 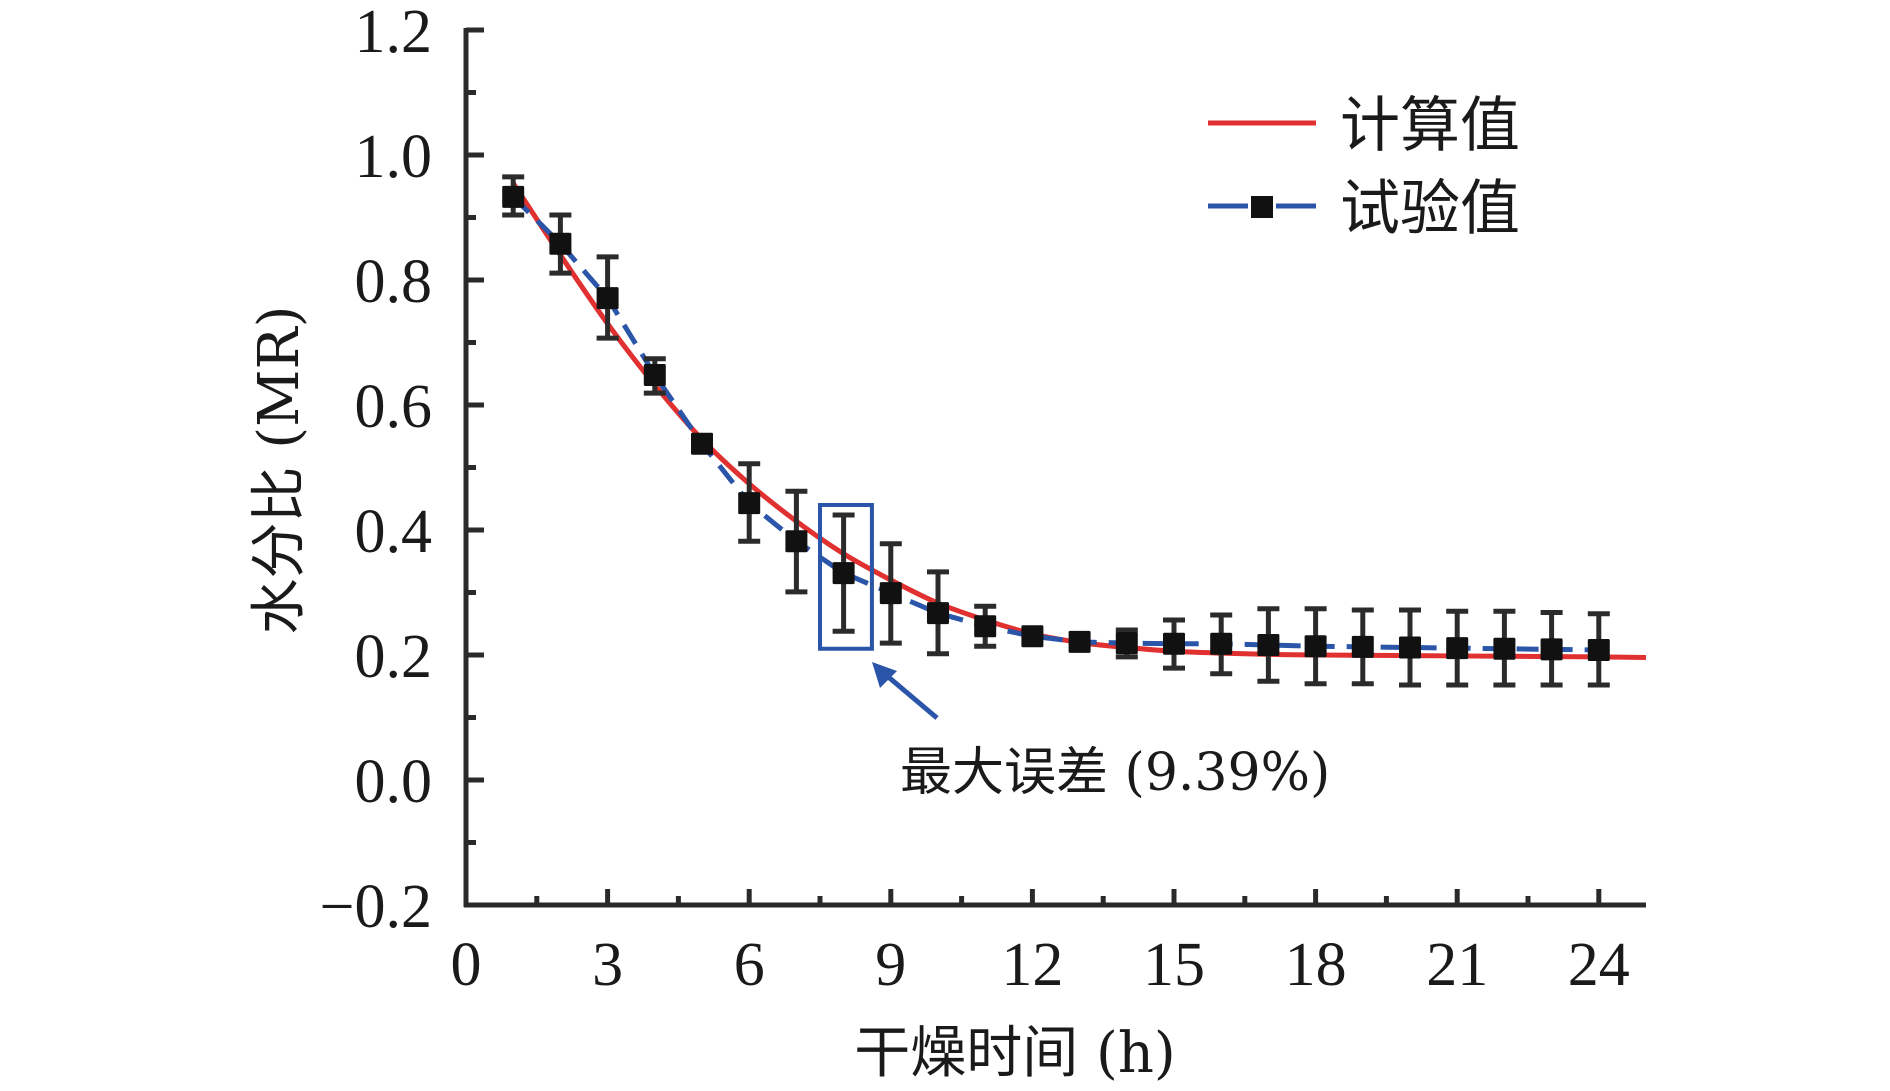 What do you see at coordinates (394, 33) in the screenshot?
I see `y-tick-label: 1.2` at bounding box center [394, 33].